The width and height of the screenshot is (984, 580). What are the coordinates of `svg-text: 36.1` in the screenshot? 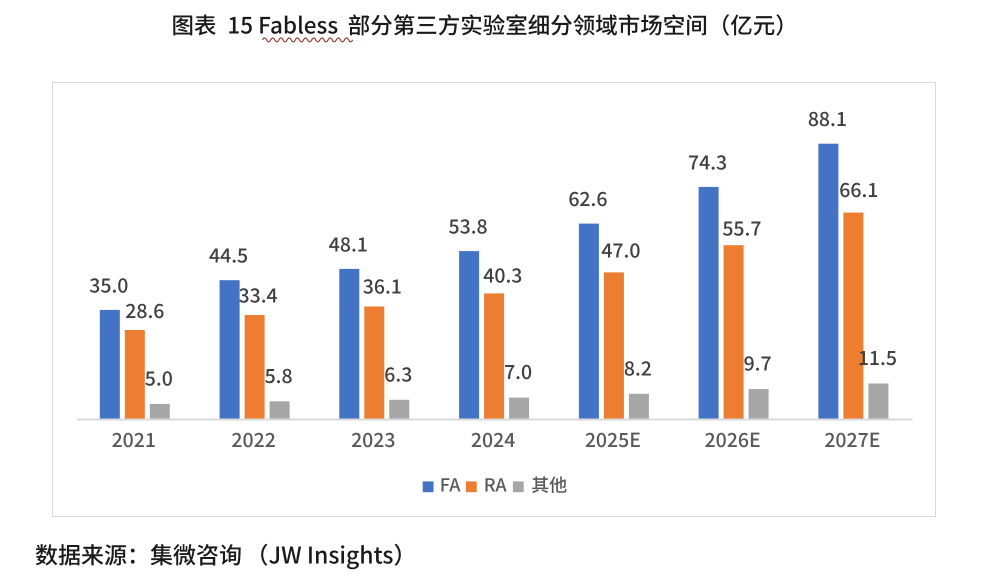 It's located at (382, 284).